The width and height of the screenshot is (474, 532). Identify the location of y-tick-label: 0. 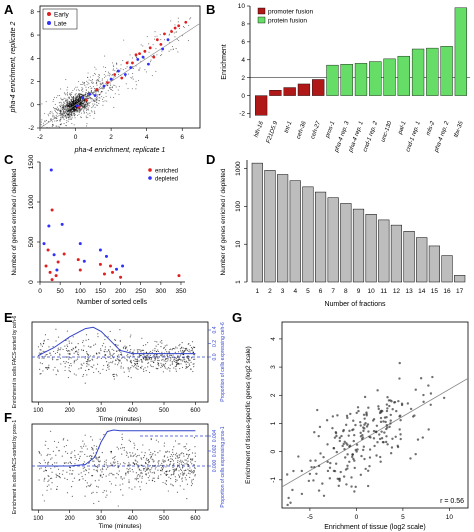
(243, 96).